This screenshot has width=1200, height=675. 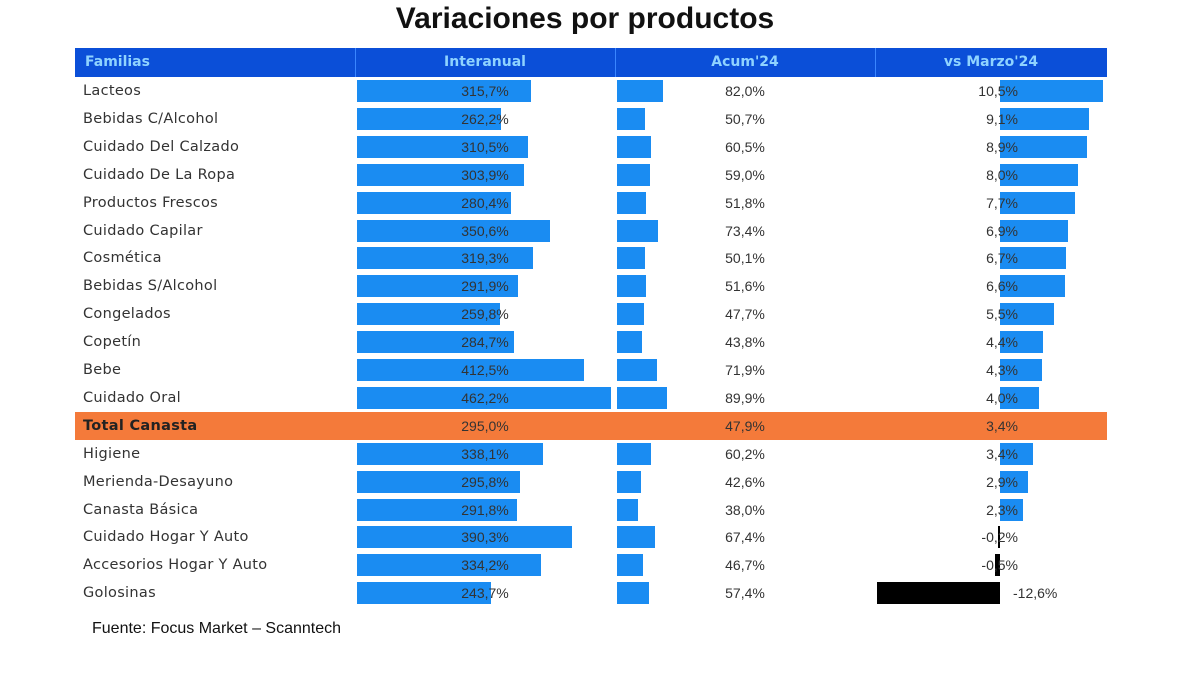 What do you see at coordinates (1002, 342) in the screenshot?
I see `vs-marzo-value: 4,4%` at bounding box center [1002, 342].